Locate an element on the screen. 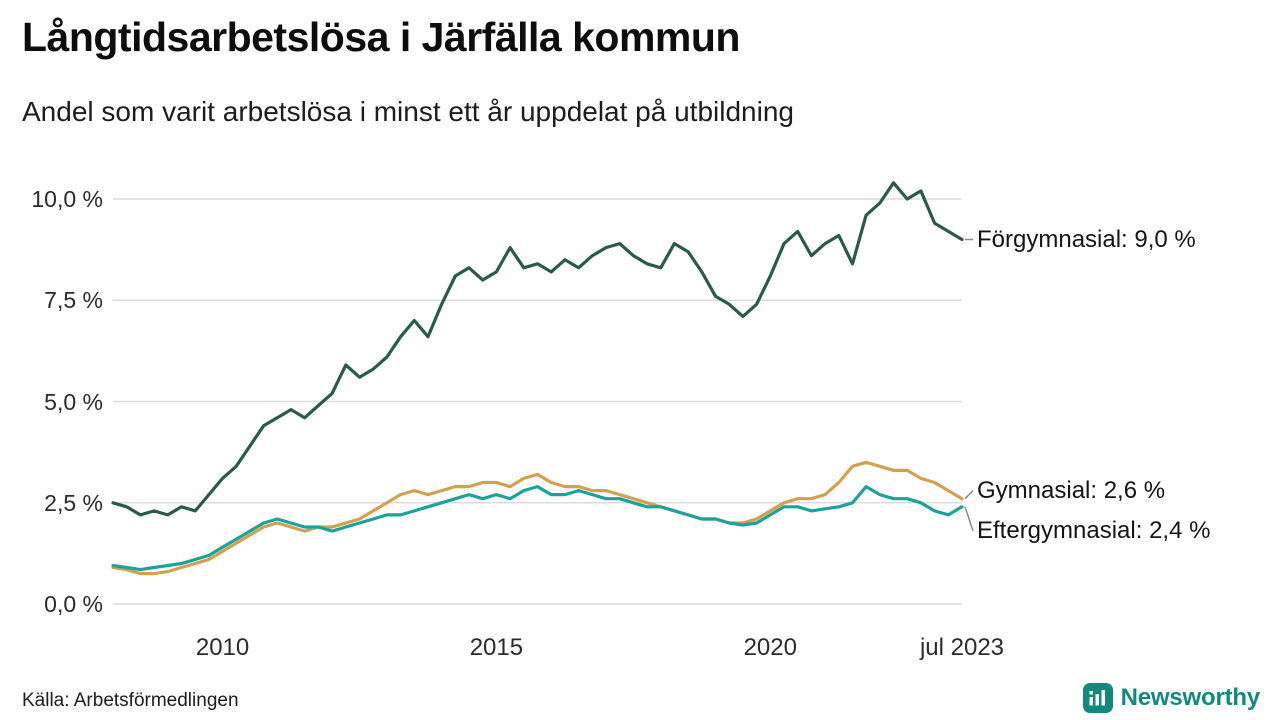 Image resolution: width=1280 pixels, height=720 pixels. series-end-label-förgymnasial: Förgymnasial: 9,0 % is located at coordinates (1086, 239).